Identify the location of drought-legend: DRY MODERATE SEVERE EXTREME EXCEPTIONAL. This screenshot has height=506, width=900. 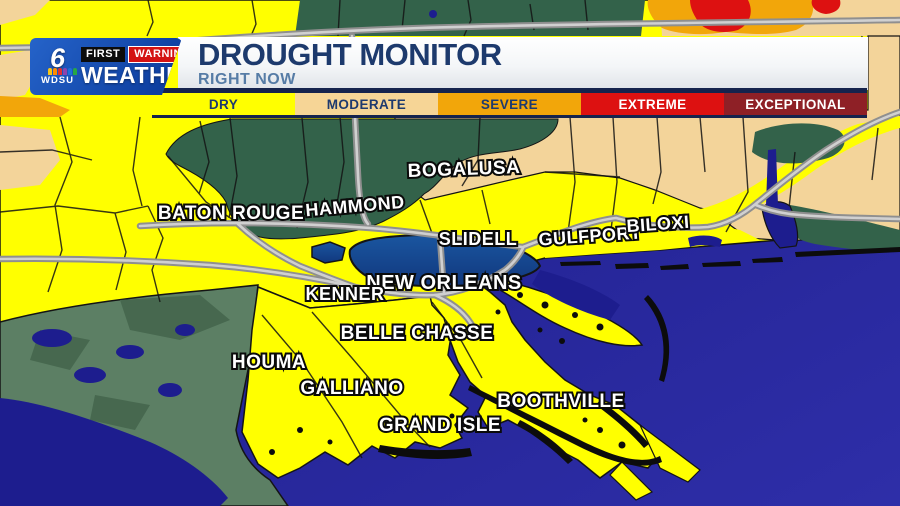
(509, 103).